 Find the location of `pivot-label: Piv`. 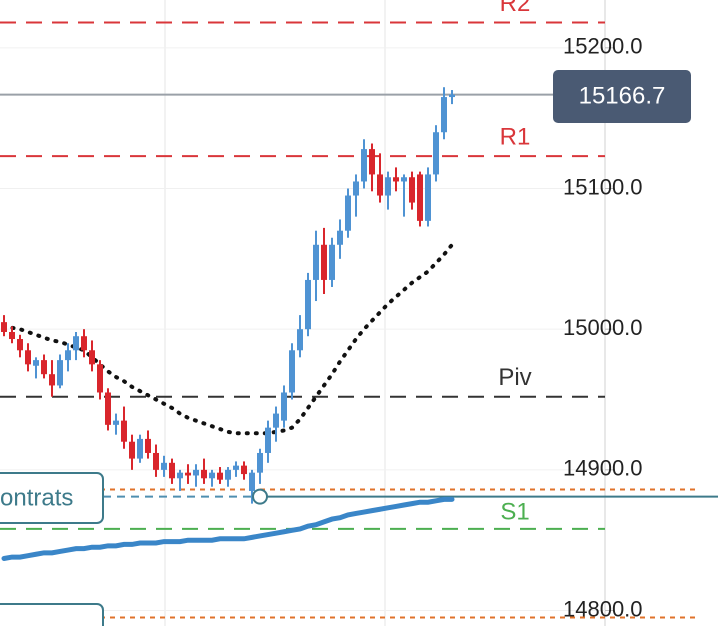

pivot-label: Piv is located at coordinates (514, 377).